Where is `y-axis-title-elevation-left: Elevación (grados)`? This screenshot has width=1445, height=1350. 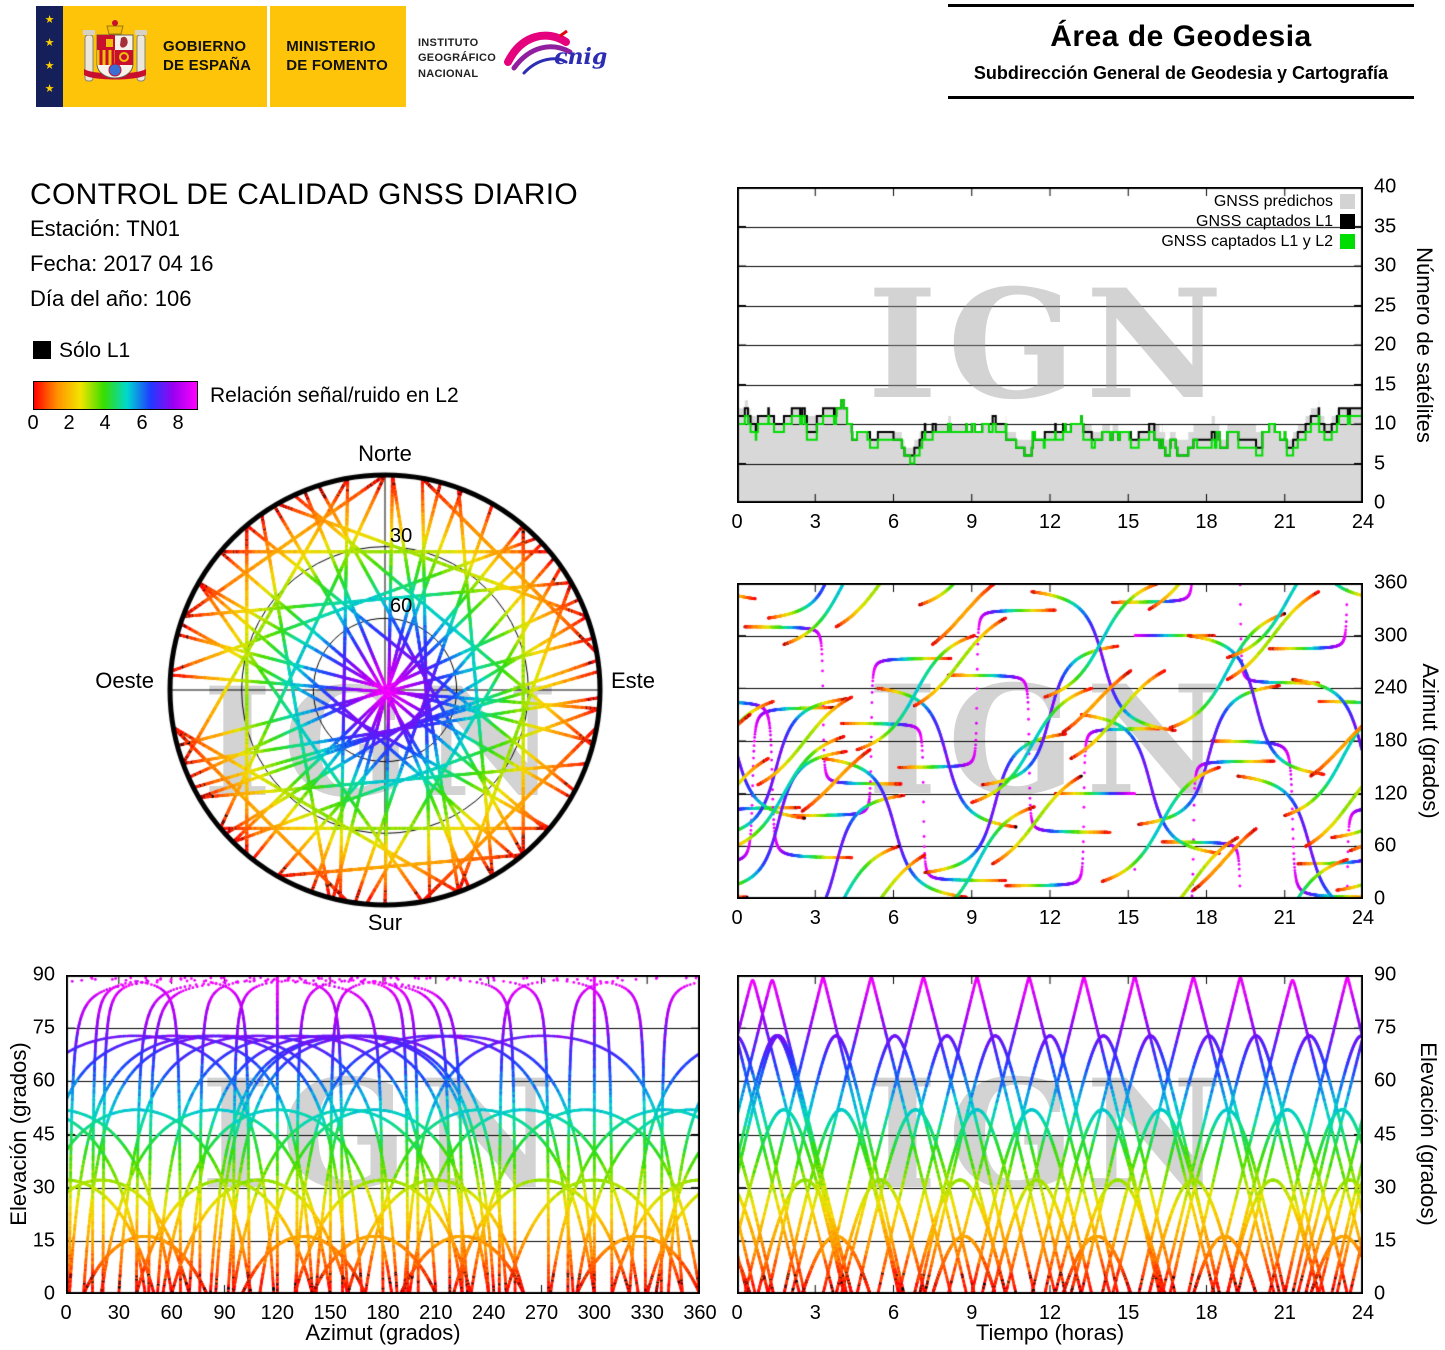
y-axis-title-elevation-left: Elevación (grados) is located at coordinates (18, 1134).